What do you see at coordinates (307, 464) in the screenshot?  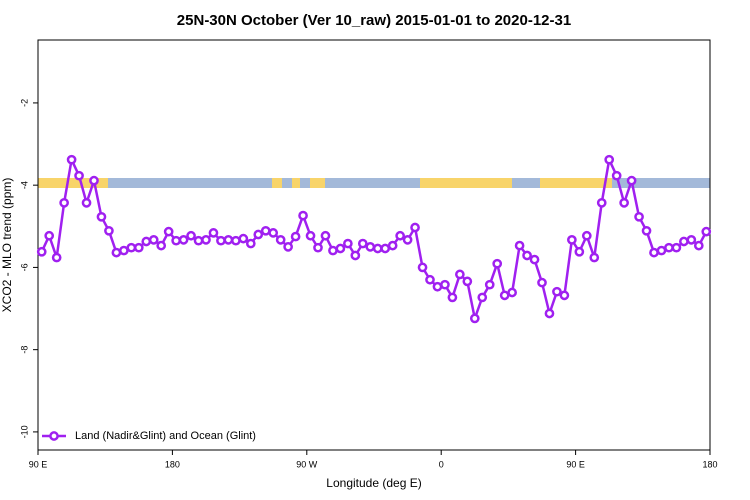 I see `x-tick-label: 90 W` at bounding box center [307, 464].